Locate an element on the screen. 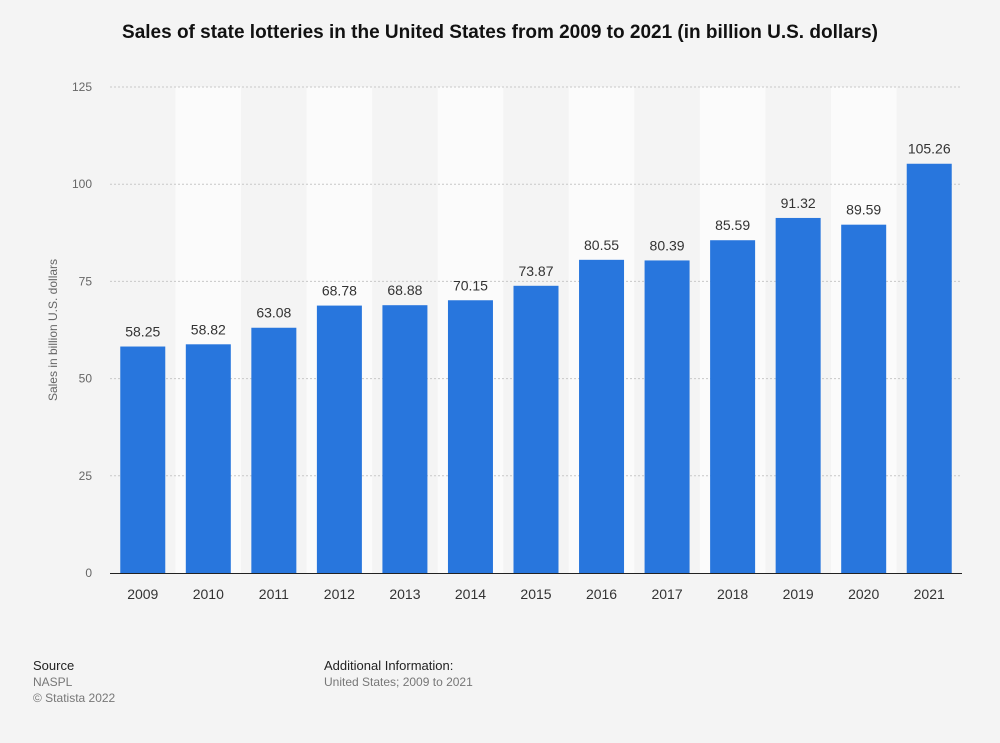 The width and height of the screenshot is (1000, 743). y-tick-label: 50 is located at coordinates (86, 379).